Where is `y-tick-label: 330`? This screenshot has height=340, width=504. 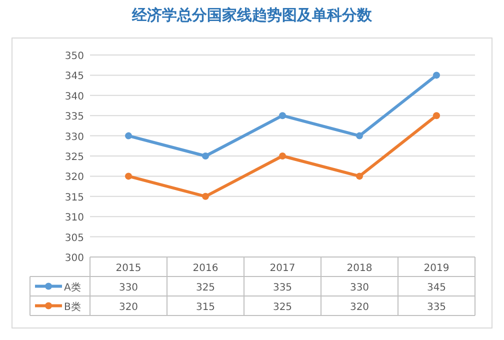
y-tick-label: 330 is located at coordinates (74, 137).